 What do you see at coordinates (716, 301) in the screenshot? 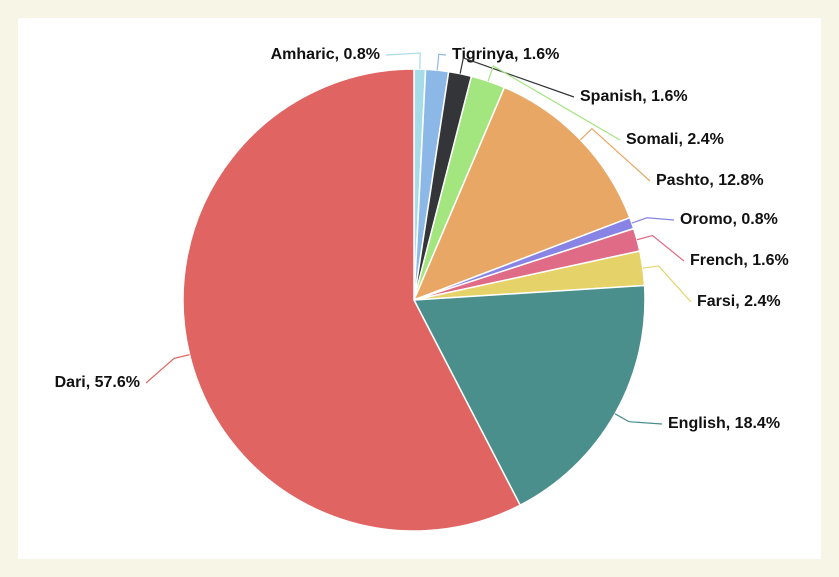
I see `label-name: Farsi` at bounding box center [716, 301].